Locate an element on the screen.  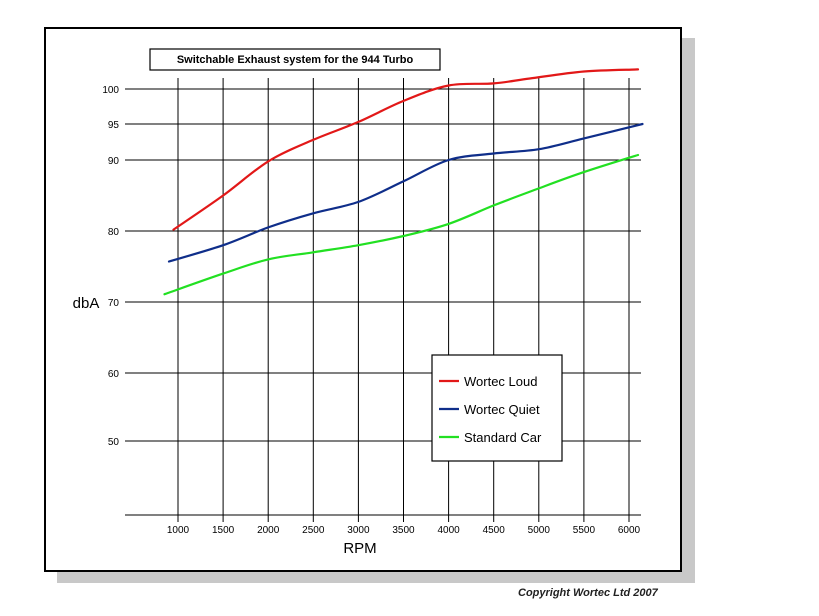
y-tick-label-60: 60 is located at coordinates (114, 374).